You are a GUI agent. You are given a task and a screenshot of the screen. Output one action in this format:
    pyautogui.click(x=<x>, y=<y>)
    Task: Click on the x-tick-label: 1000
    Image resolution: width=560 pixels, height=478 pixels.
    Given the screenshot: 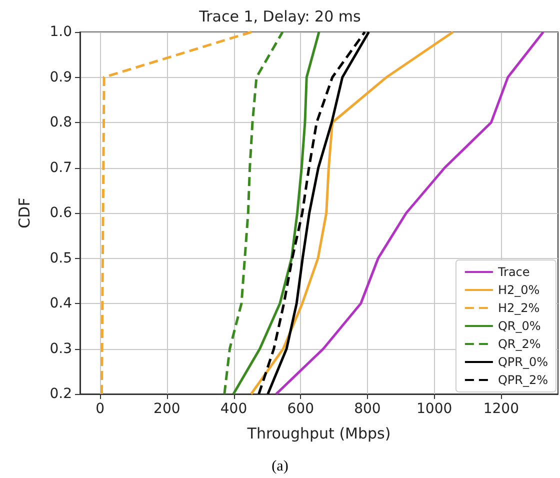 What is the action you would take?
    pyautogui.click(x=434, y=409)
    